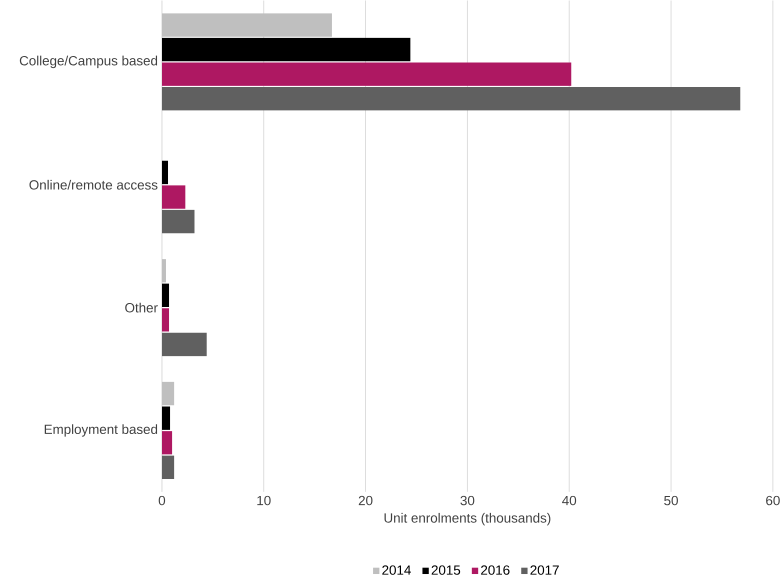  What do you see at coordinates (396, 570) in the screenshot?
I see `legend-label: 2014` at bounding box center [396, 570].